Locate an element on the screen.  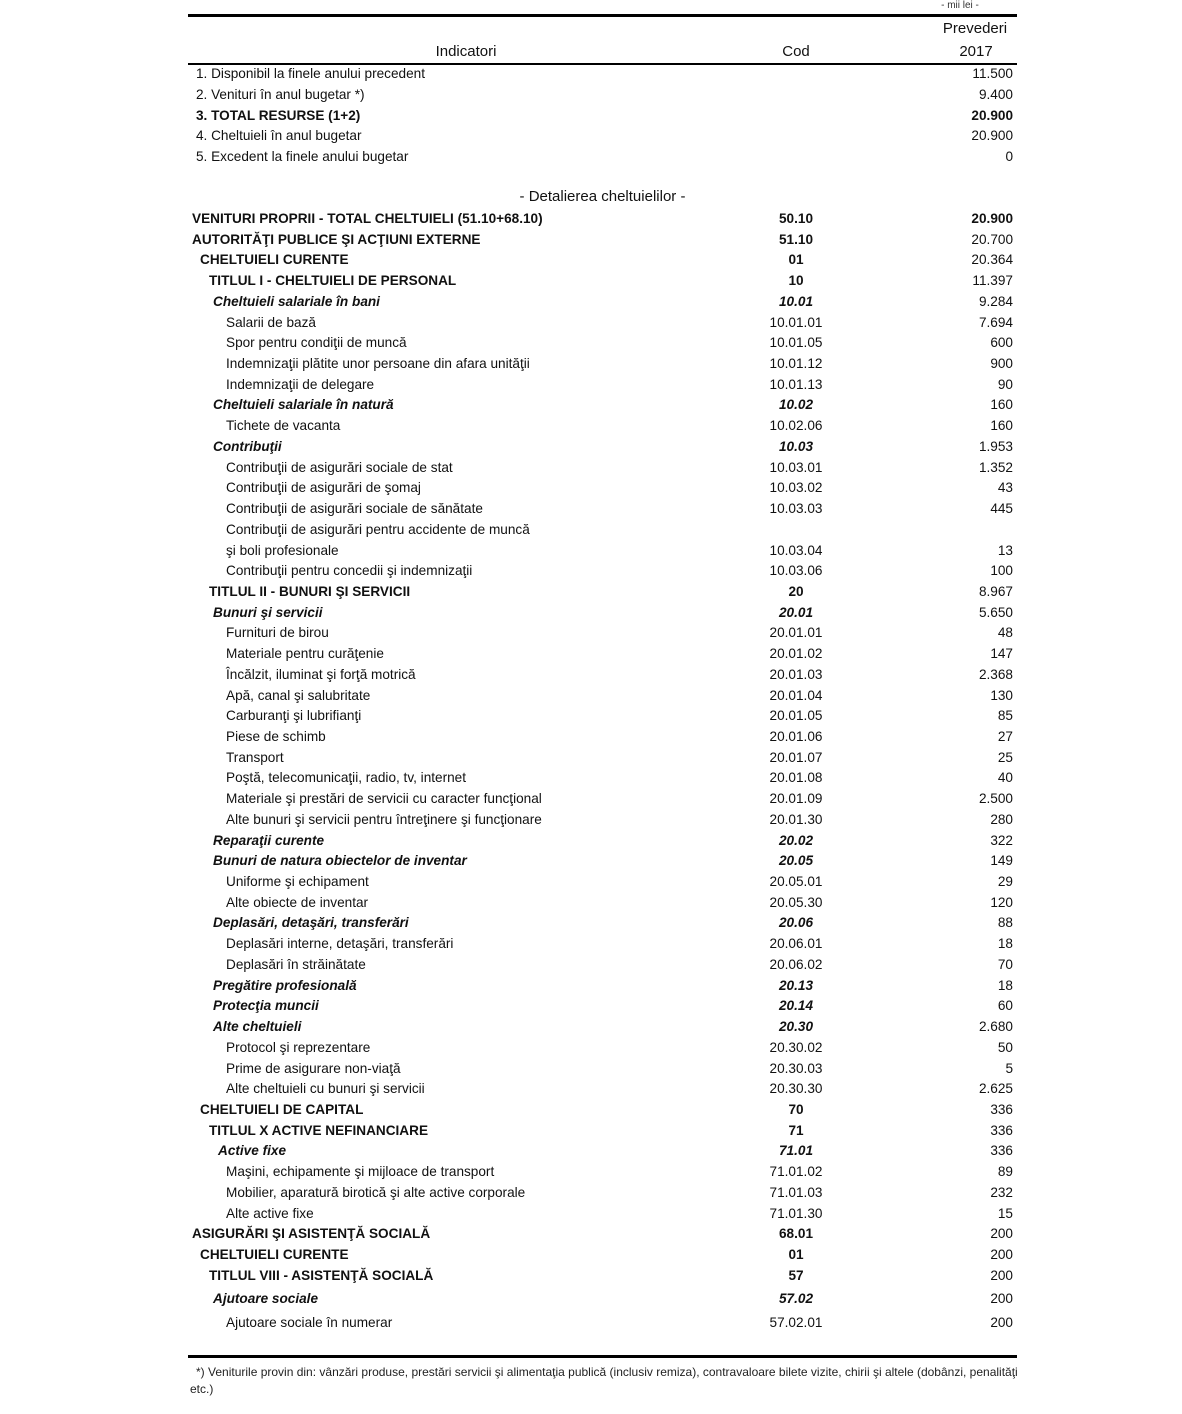
row-value: 18 is located at coordinates (1005, 985).